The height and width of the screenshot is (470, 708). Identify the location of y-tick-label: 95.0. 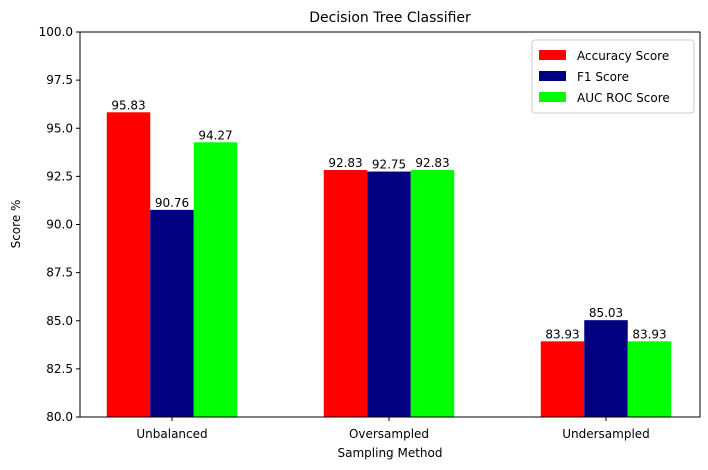
(59, 128).